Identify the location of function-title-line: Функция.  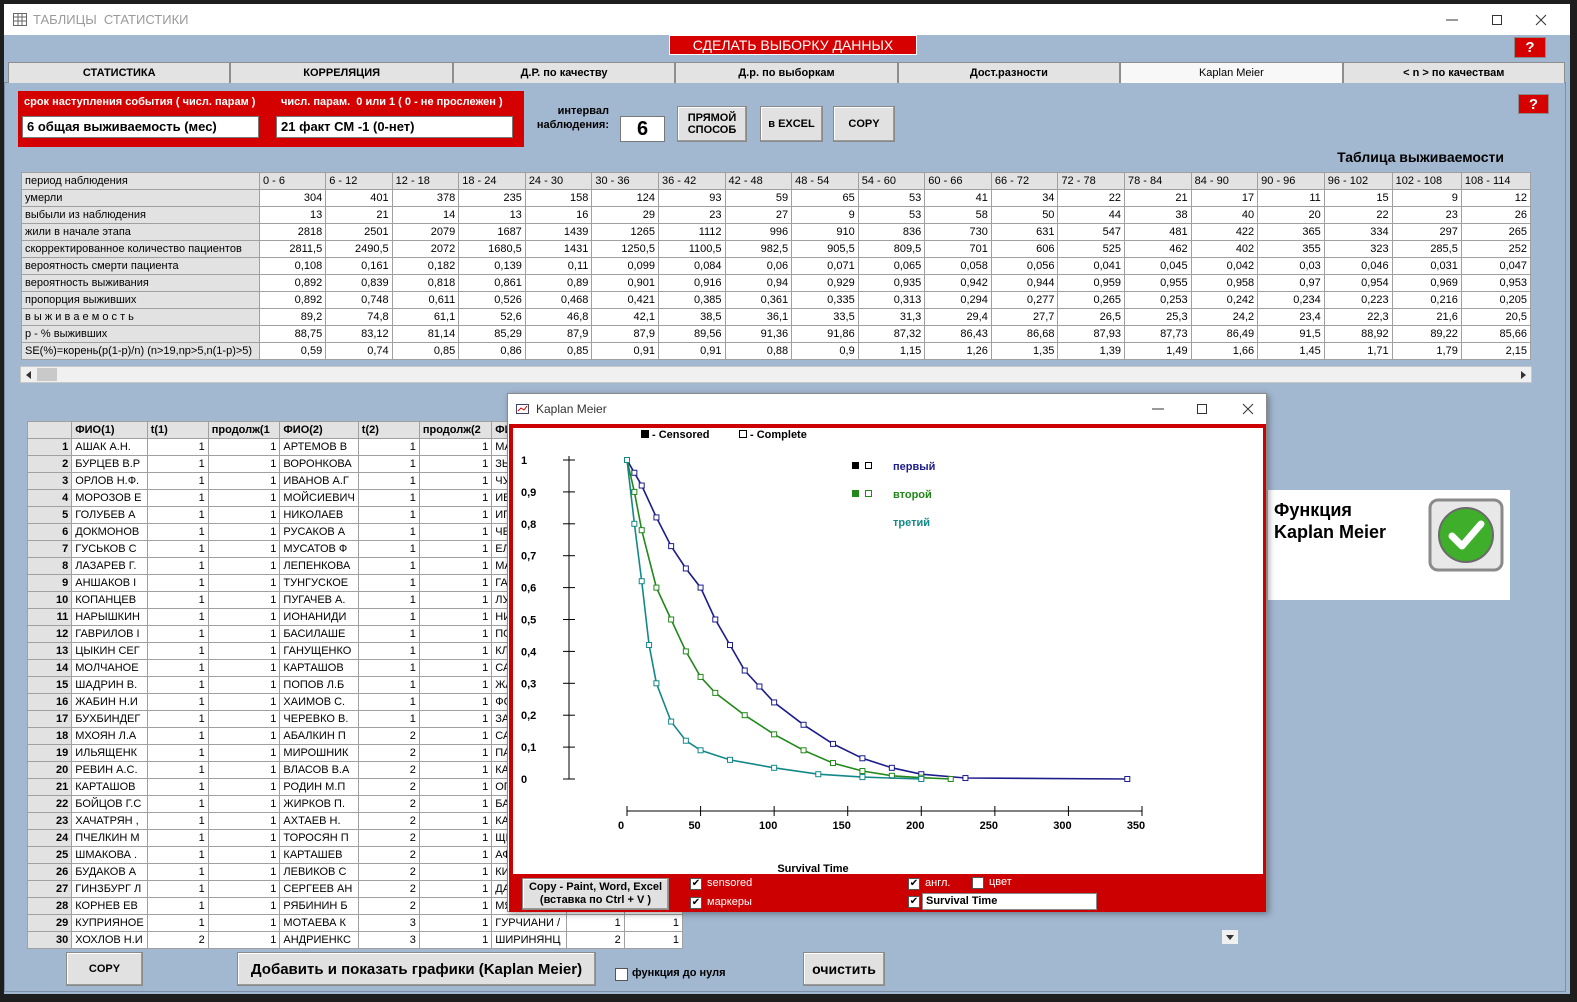
(1313, 510).